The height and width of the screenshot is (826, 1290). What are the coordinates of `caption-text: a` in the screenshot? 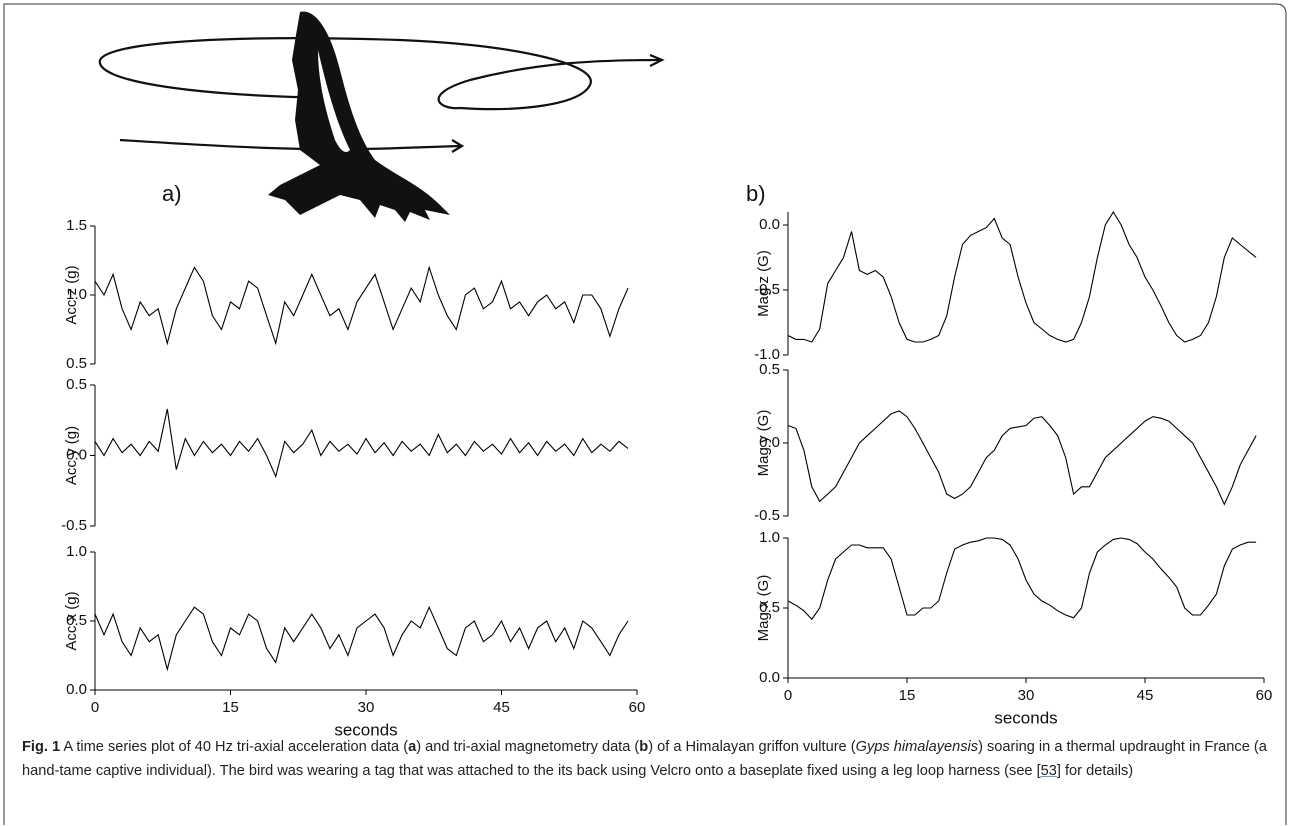 It's located at (412, 747).